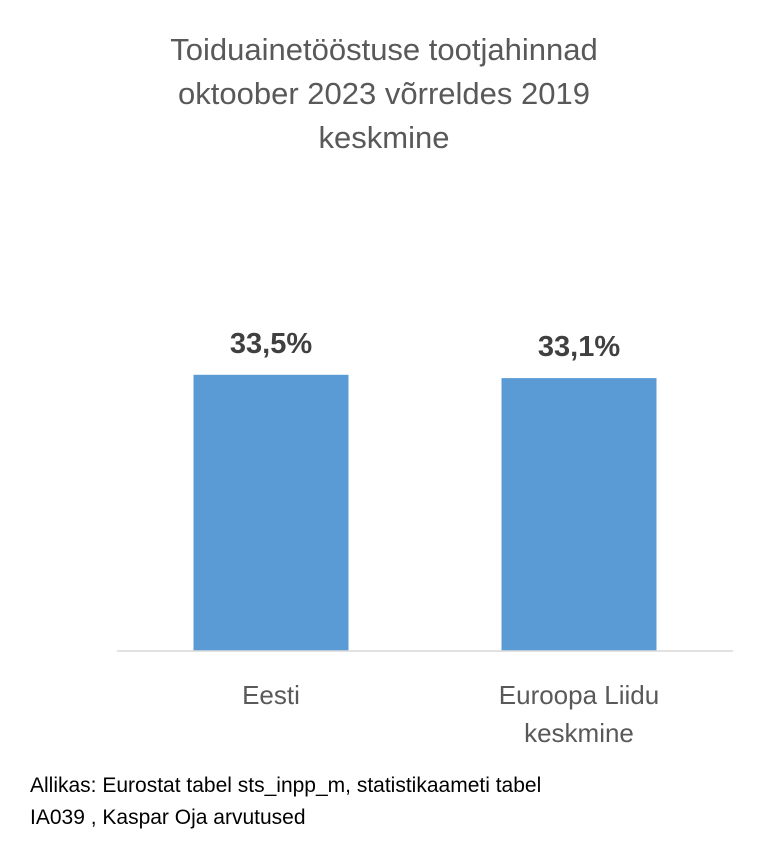  Describe the element at coordinates (579, 733) in the screenshot. I see `category-label-2-line-2: keskmine` at that location.